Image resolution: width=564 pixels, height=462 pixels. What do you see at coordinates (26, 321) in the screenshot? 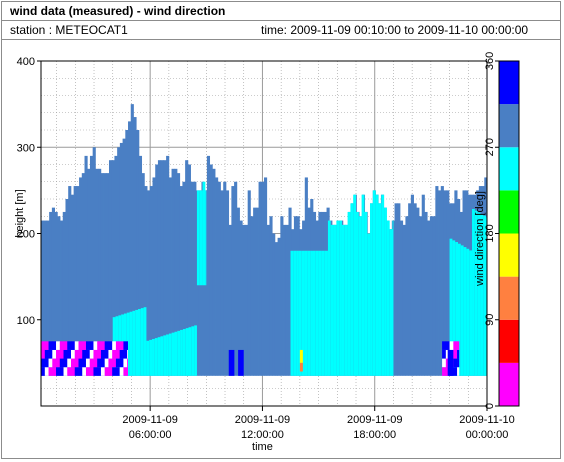
I see `y-tick-label: 100` at bounding box center [26, 321].